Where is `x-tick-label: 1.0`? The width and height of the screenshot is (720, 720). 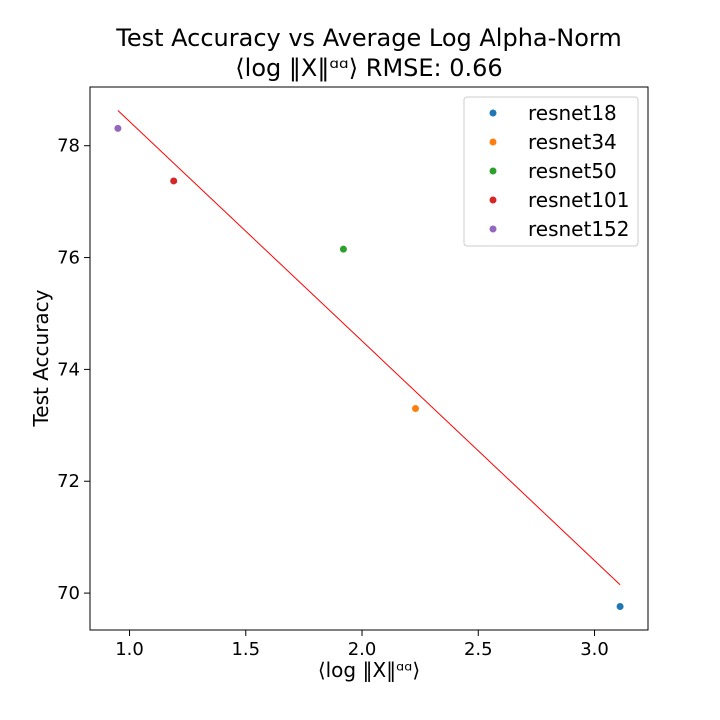 x-tick-label: 1.0 is located at coordinates (129, 649).